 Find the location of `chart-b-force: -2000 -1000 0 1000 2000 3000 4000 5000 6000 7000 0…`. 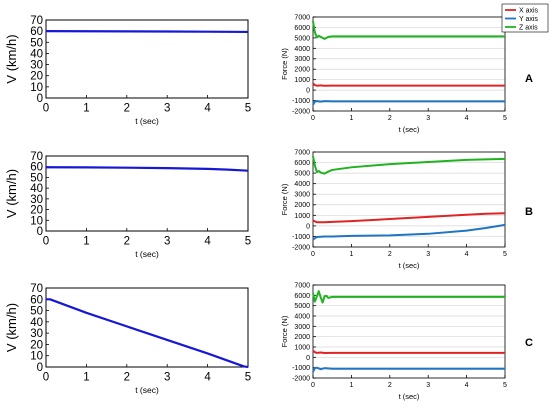

chart-b-force: -2000 -1000 0 1000 2000 3000 4000 5000 6000 7000 0… is located at coordinates (393, 209).